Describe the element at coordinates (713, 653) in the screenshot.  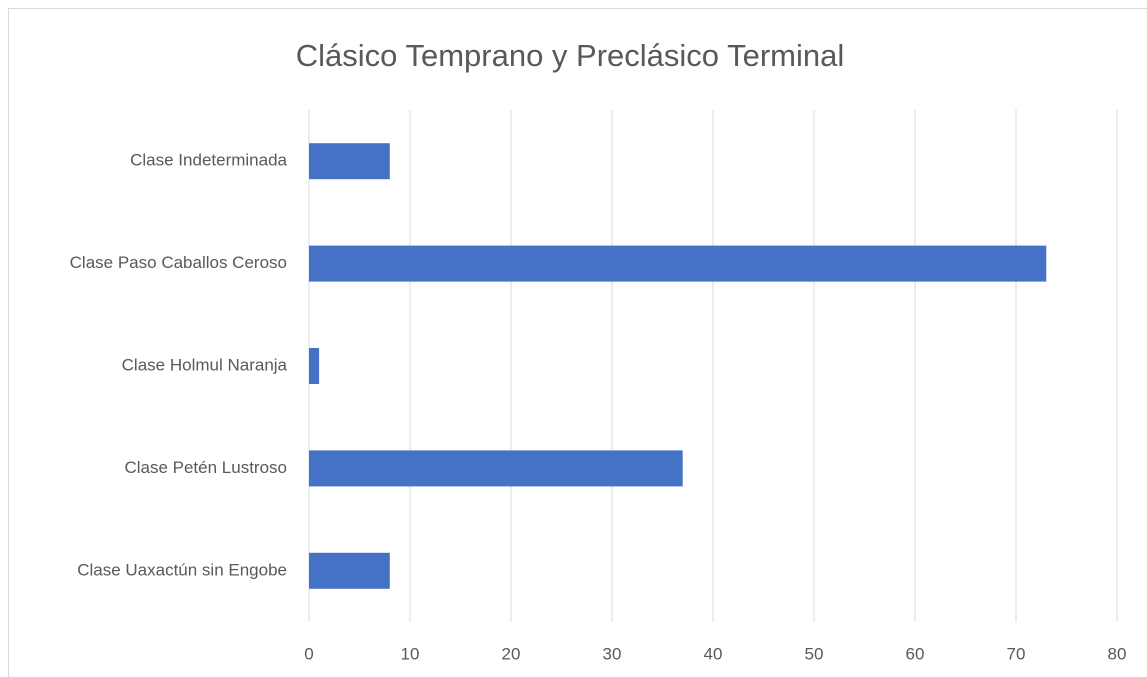
I see `x-tick-label: 40` at that location.